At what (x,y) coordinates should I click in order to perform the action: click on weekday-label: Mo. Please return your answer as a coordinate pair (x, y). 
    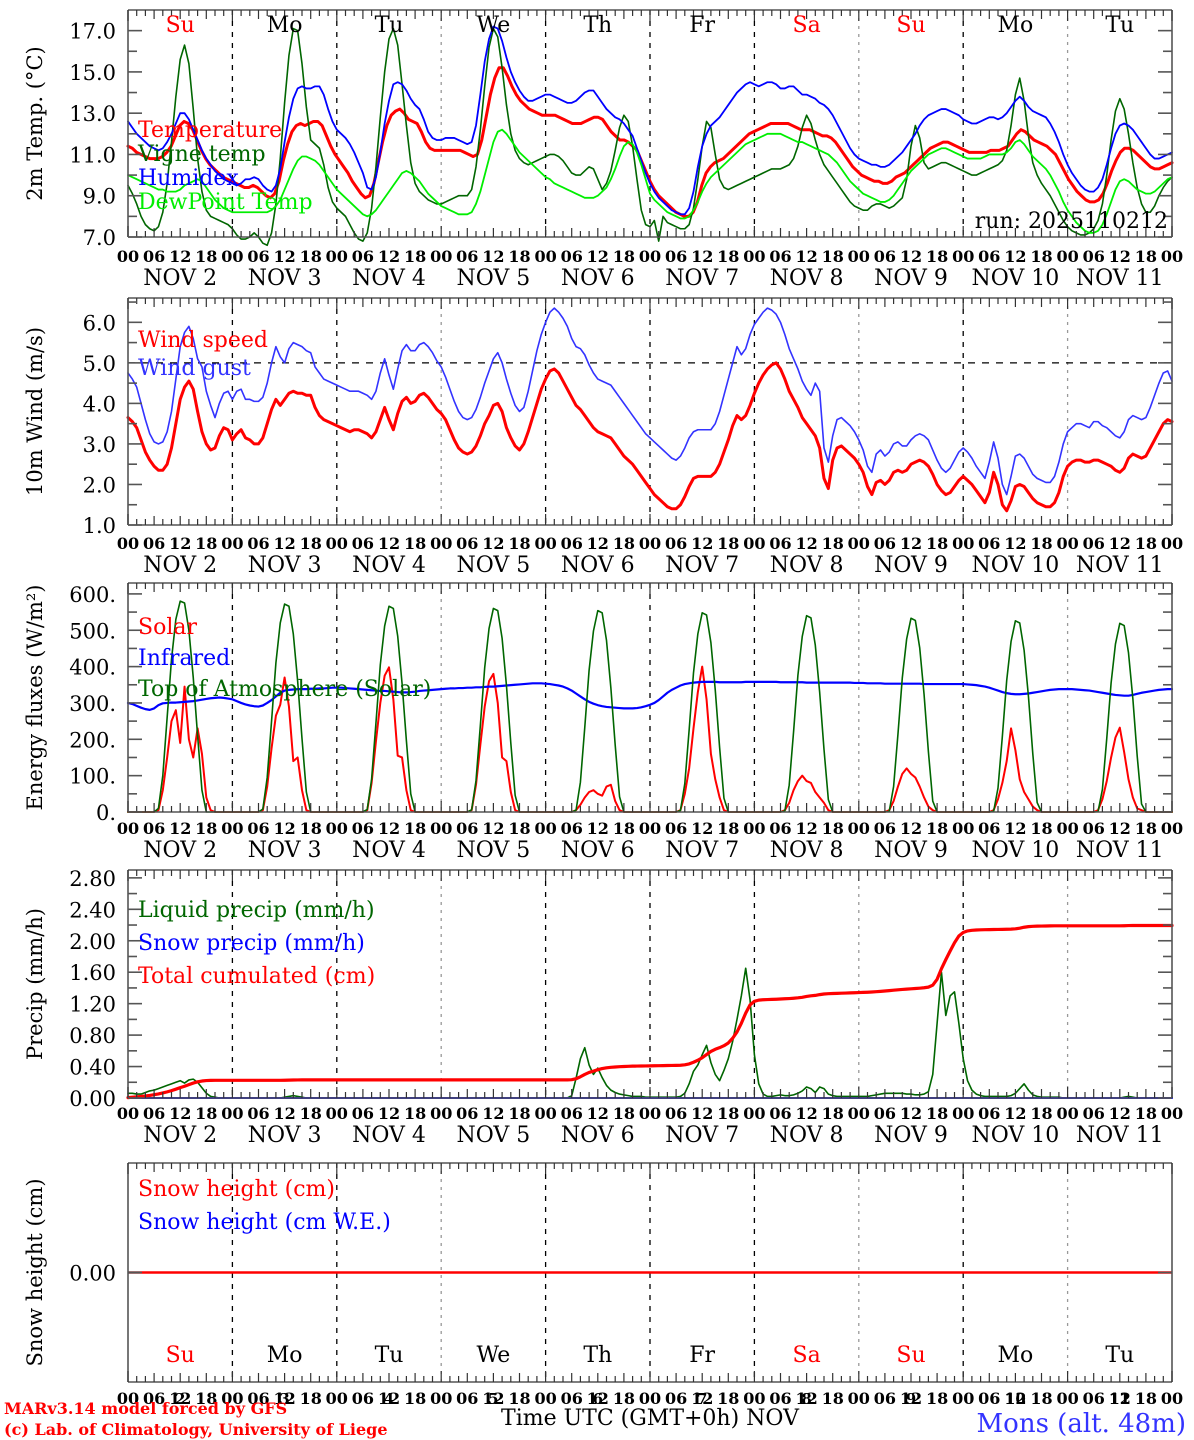
    Looking at the image, I should click on (1016, 25).